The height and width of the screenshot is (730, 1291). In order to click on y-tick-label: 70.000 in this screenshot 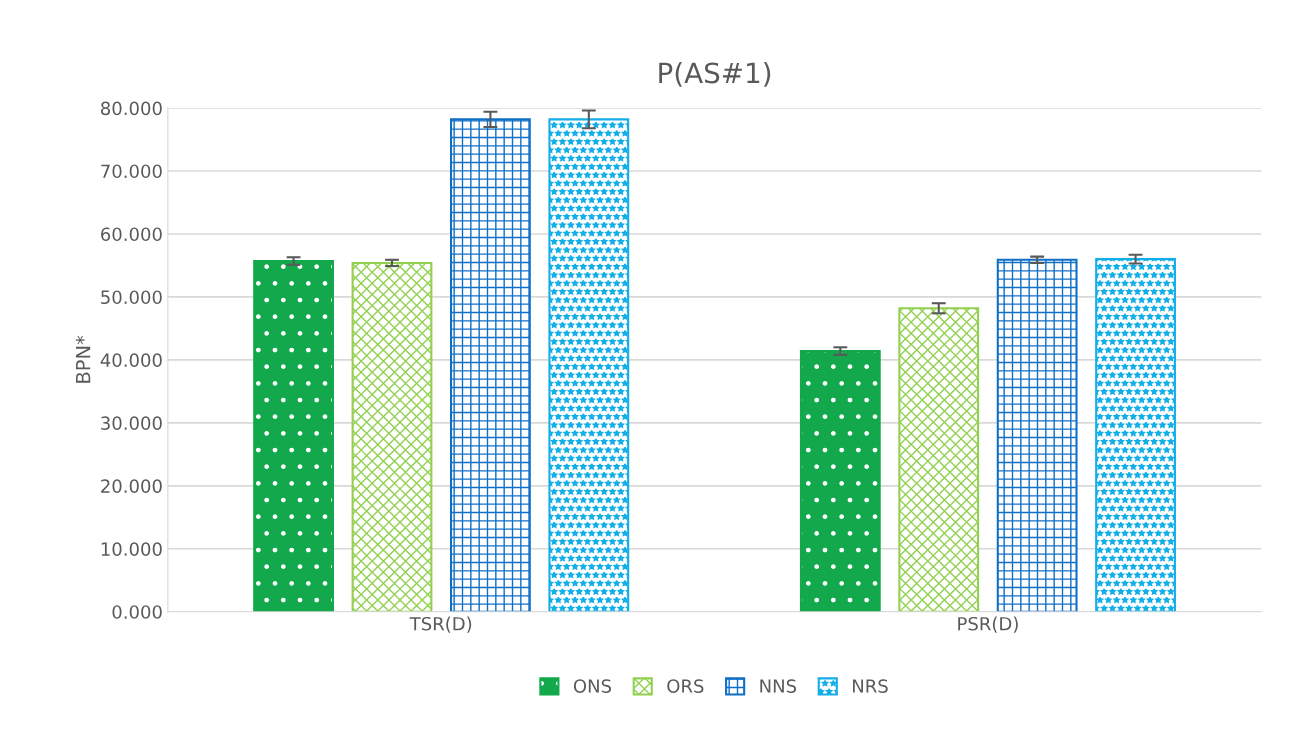, I will do `click(131, 171)`.